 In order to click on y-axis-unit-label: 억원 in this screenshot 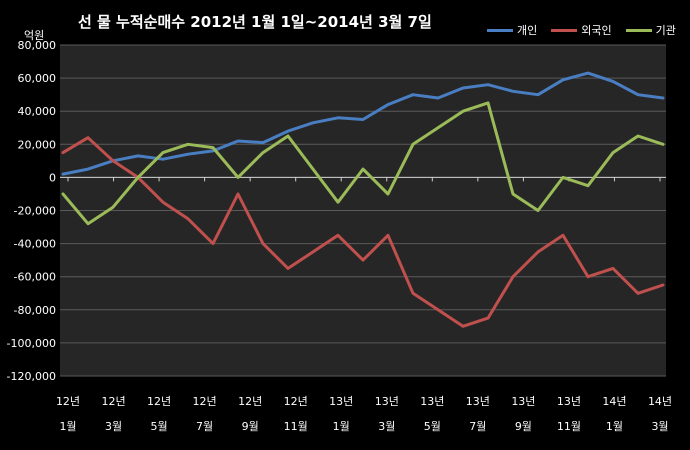, I will do `click(34, 35)`.